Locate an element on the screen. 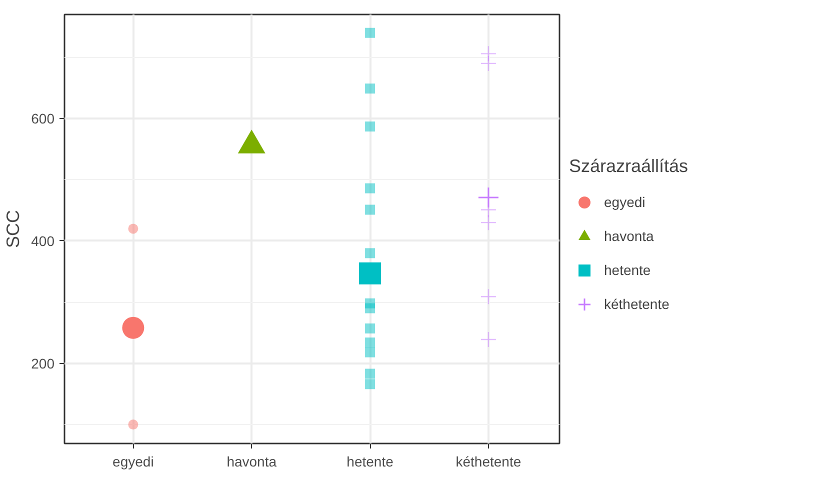 The height and width of the screenshot is (479, 839). legend-label: egyedi is located at coordinates (625, 202).